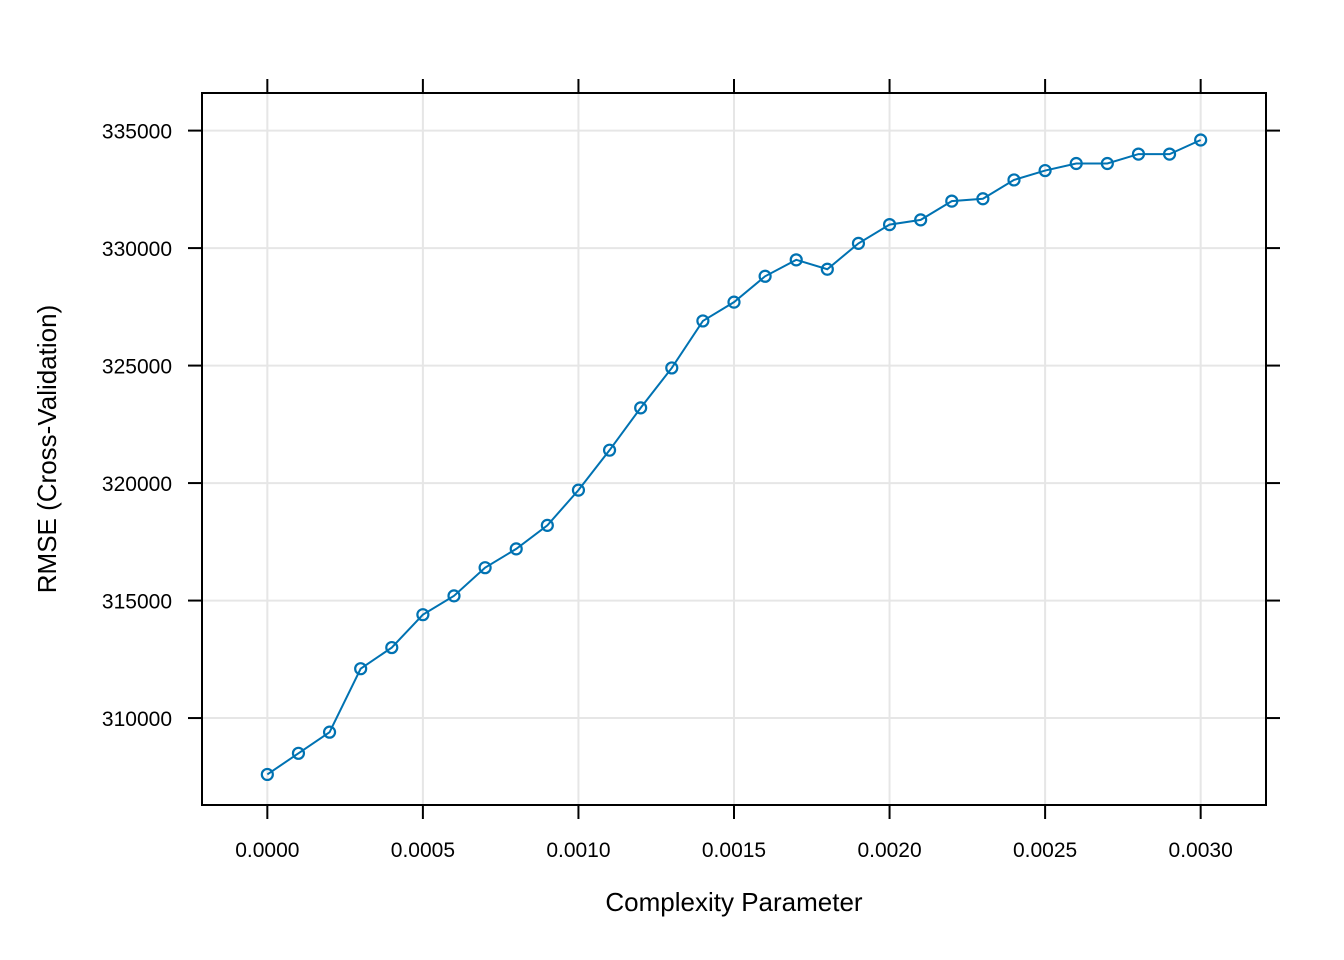 This screenshot has height=960, width=1344. What do you see at coordinates (734, 850) in the screenshot?
I see `x-tick-label: 0.0015` at bounding box center [734, 850].